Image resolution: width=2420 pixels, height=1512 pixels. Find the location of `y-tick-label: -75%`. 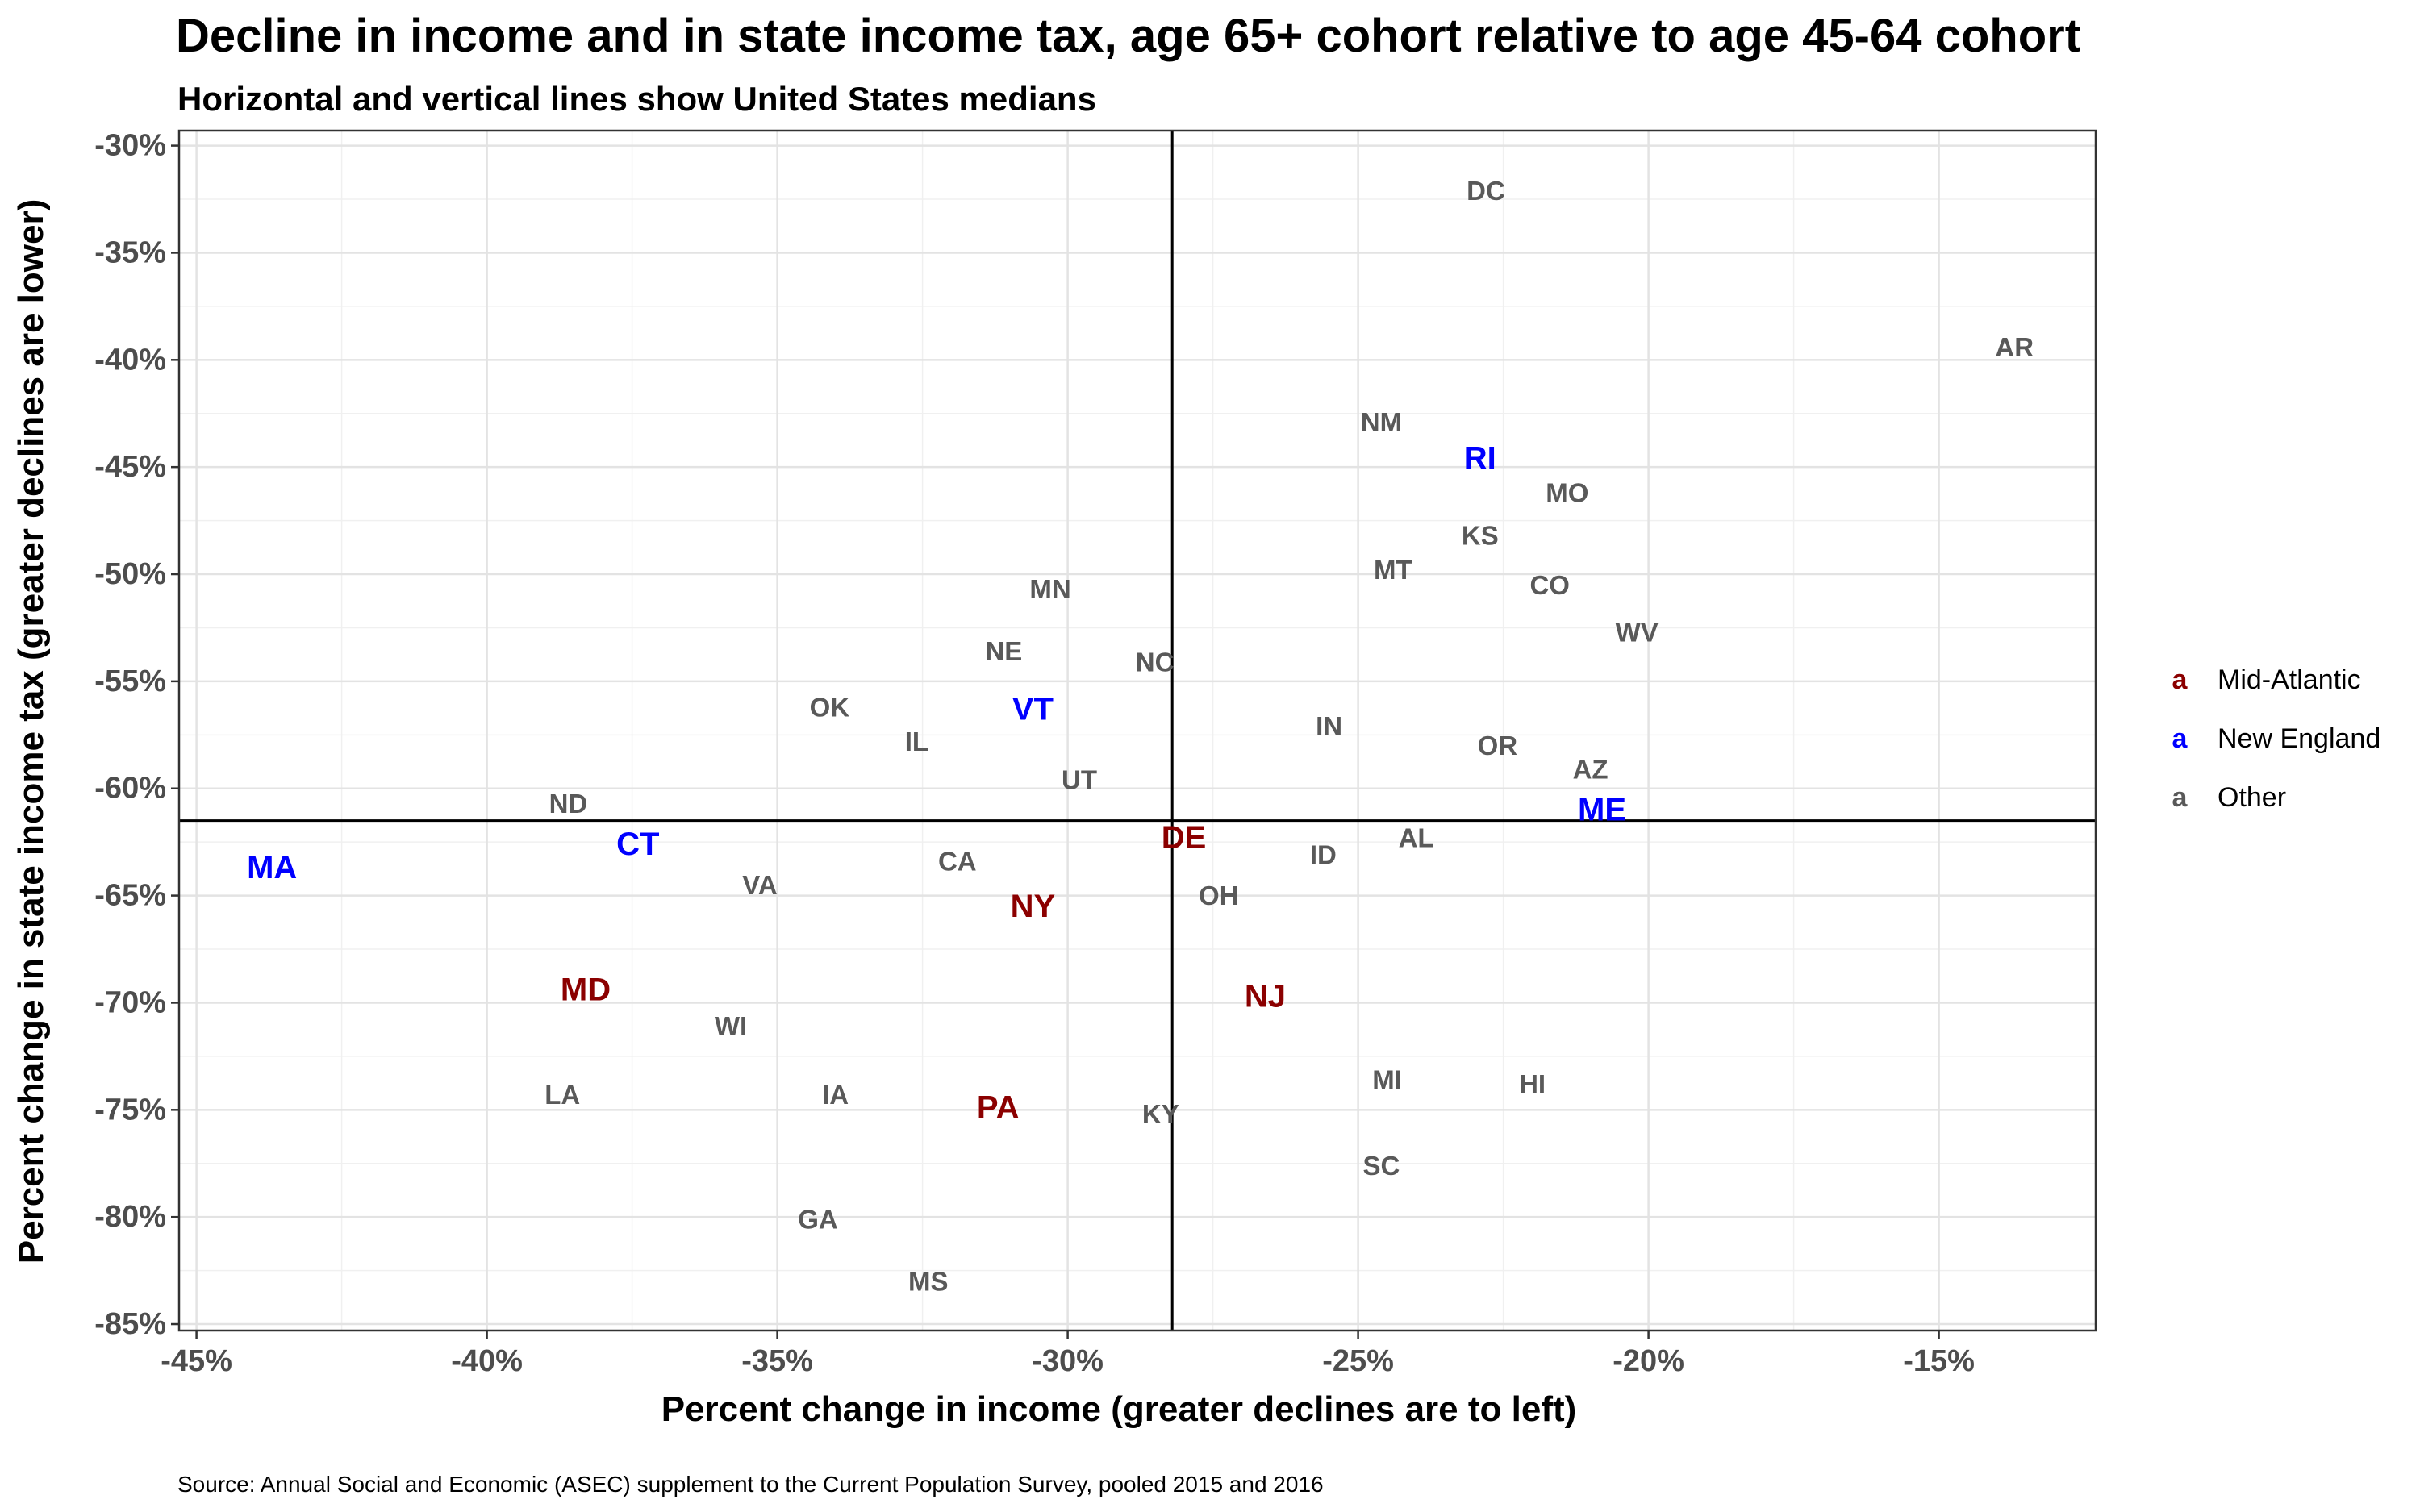

y-tick-label: -75% is located at coordinates (130, 1110).